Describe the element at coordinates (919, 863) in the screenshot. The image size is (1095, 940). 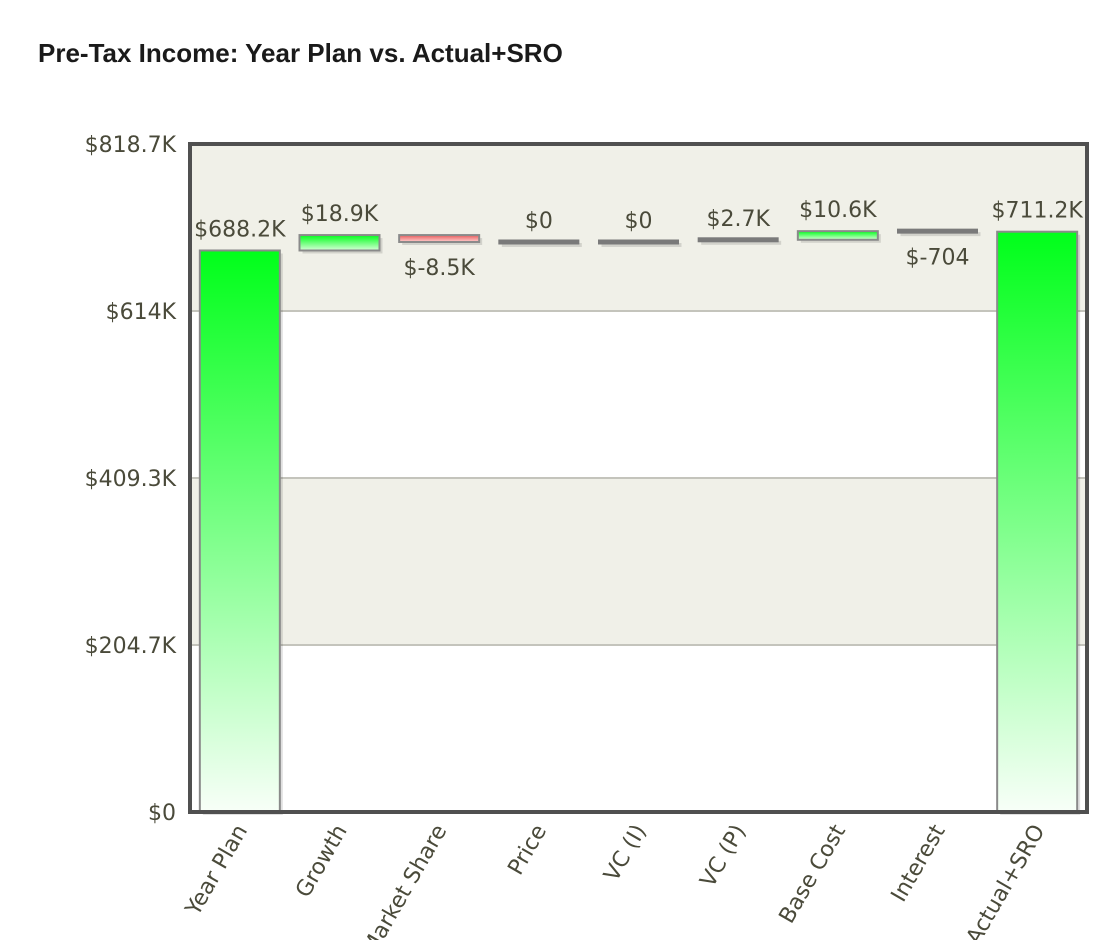
I see `x-tick-label: Interest` at that location.